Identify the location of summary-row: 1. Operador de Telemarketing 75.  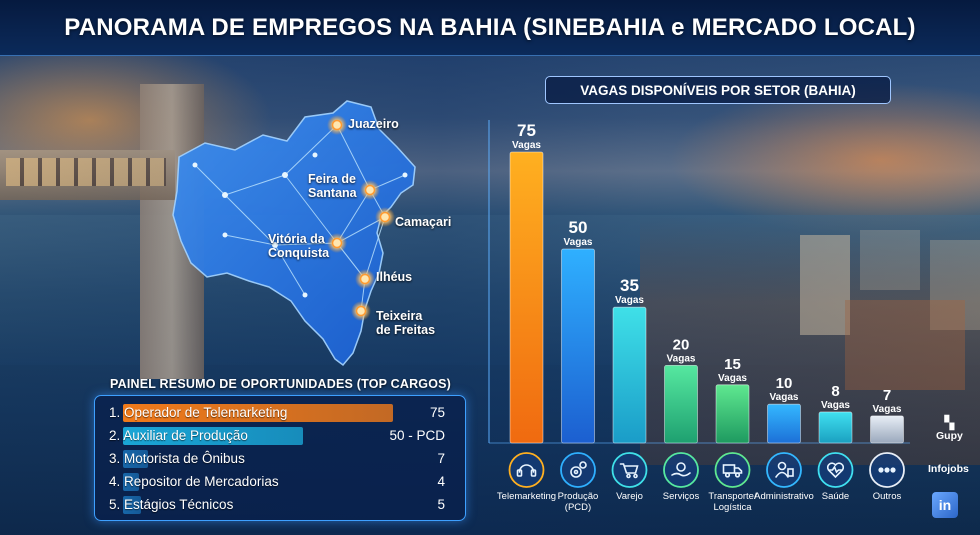
(284, 412).